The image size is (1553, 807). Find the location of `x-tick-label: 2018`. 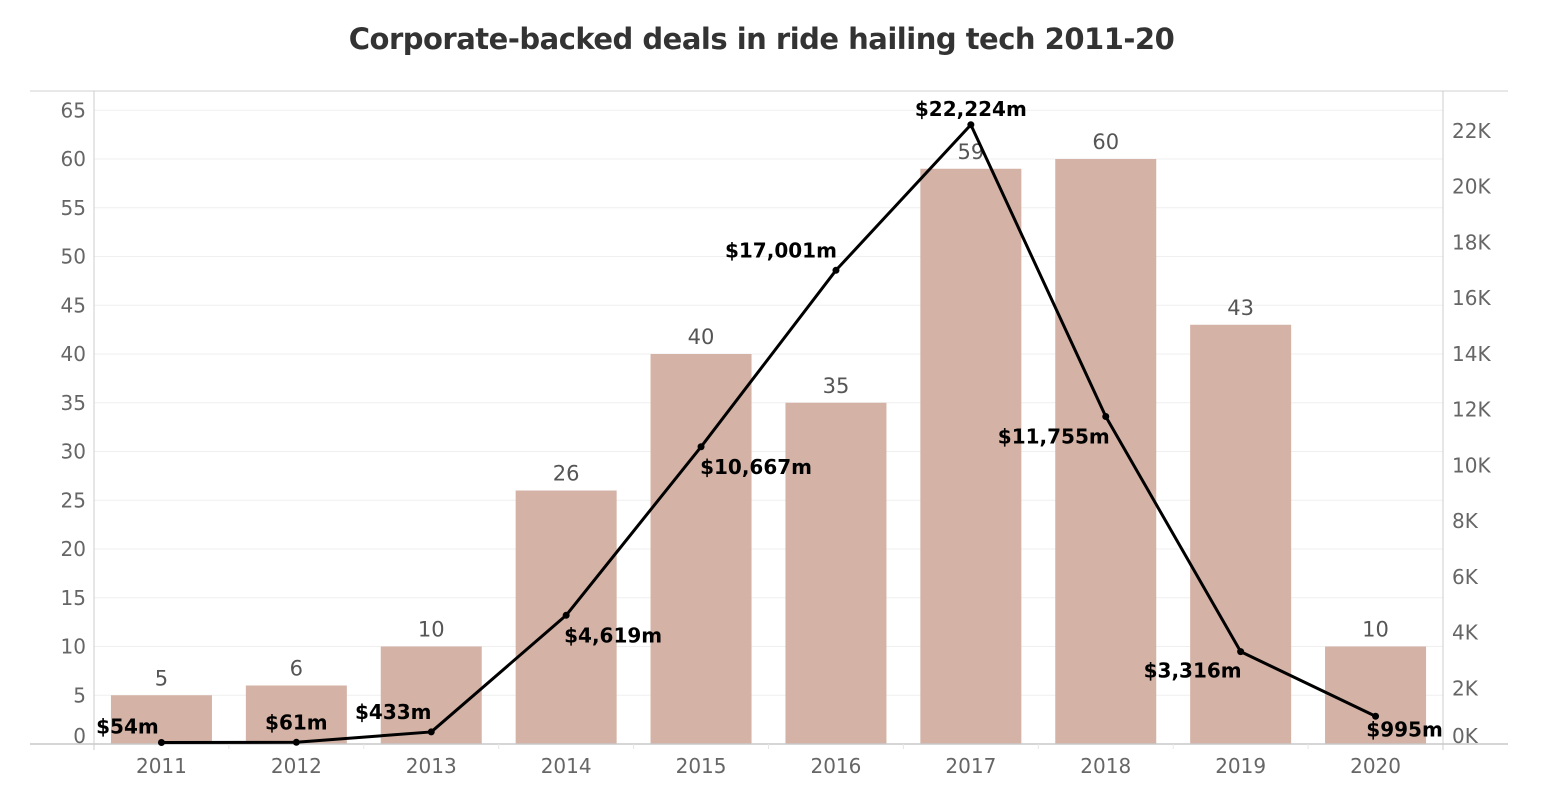

x-tick-label: 2018 is located at coordinates (1105, 766).